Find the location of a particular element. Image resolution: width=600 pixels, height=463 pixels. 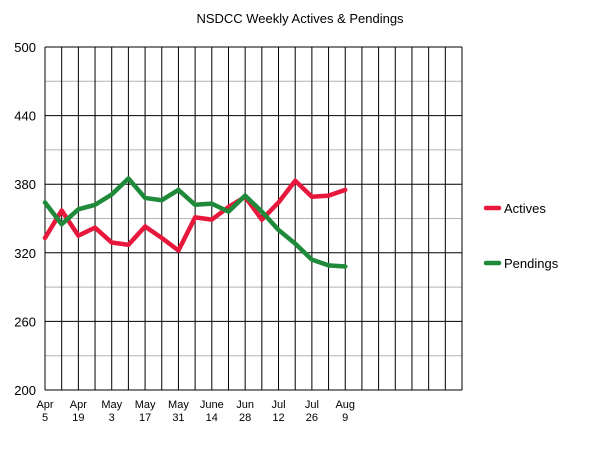

chart-title: NSDCC Weekly Actives & Pendings is located at coordinates (300, 18).